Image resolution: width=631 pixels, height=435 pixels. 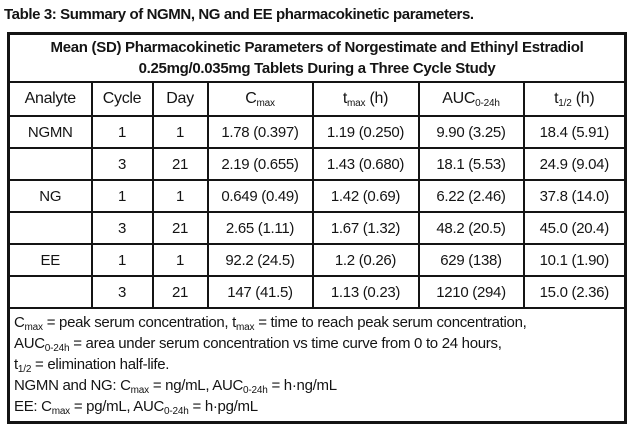 What do you see at coordinates (122, 99) in the screenshot?
I see `column-header-cycle: Cycle` at bounding box center [122, 99].